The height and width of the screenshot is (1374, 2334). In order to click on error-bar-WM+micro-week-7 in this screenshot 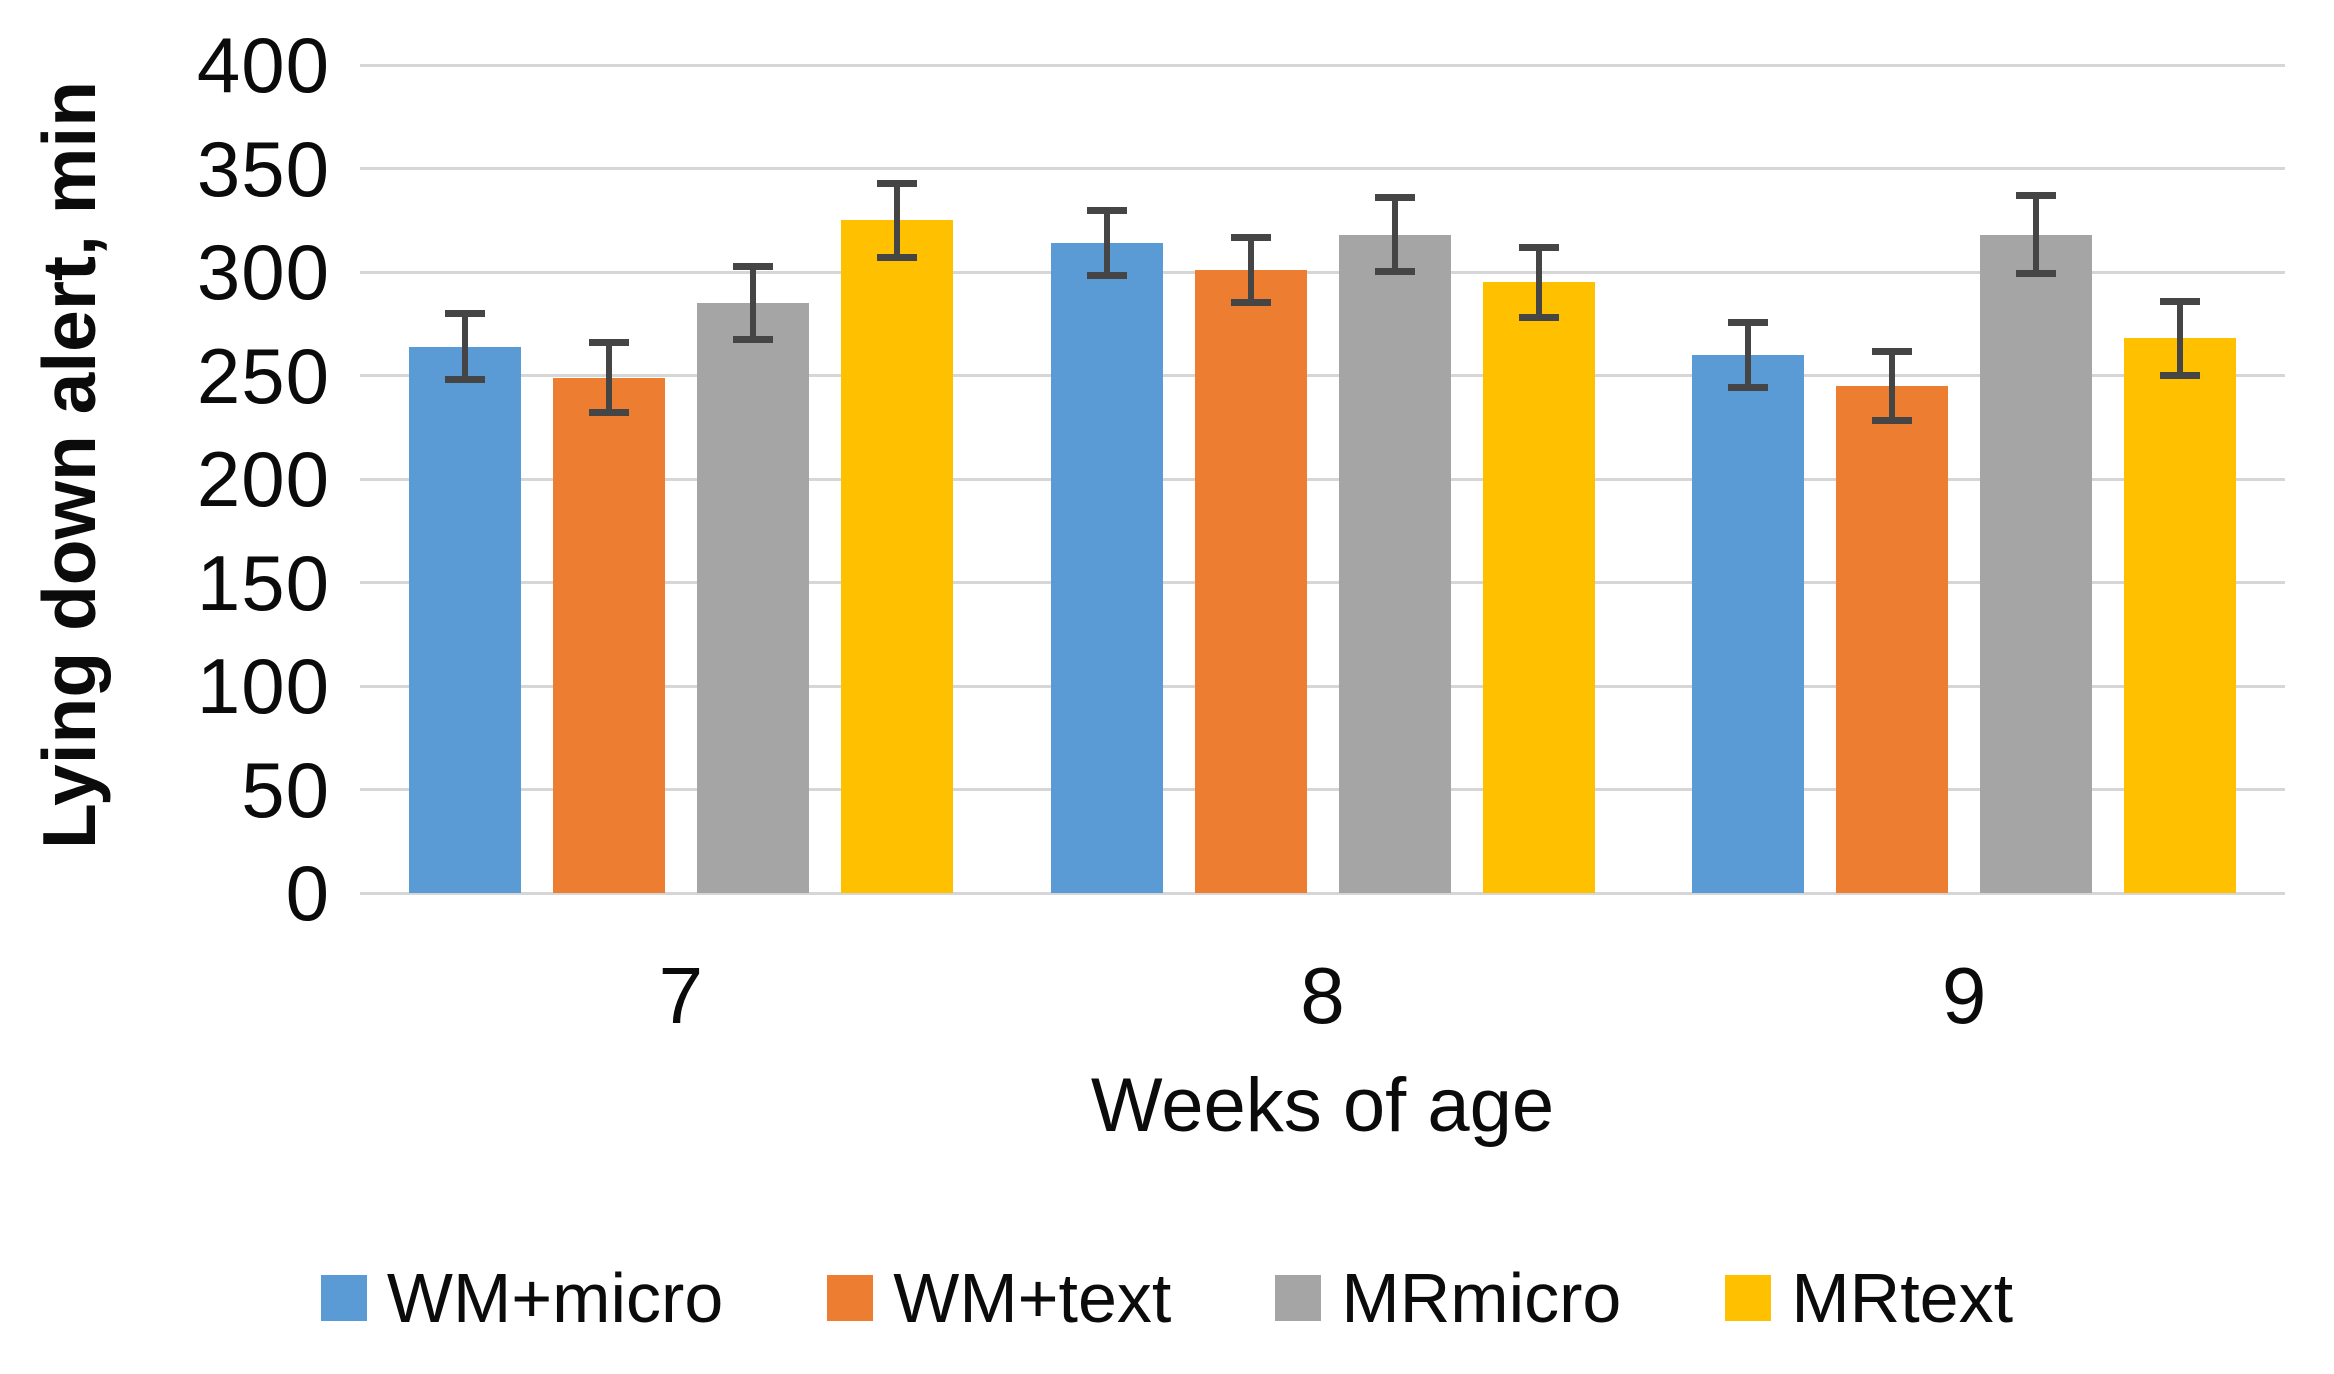, I will do `click(464, 346)`.